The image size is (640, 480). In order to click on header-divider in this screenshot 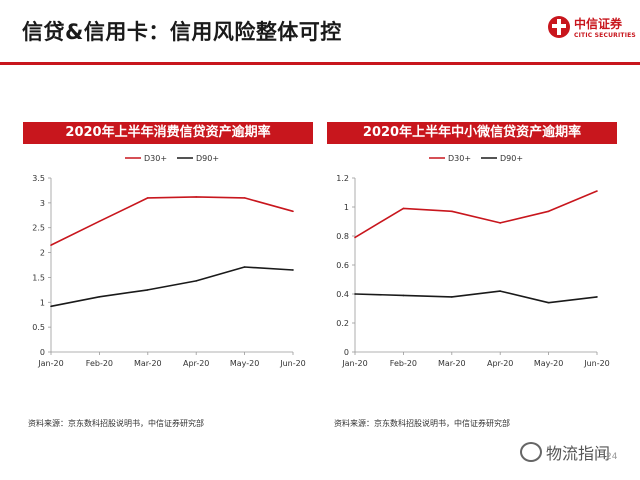, I will do `click(320, 63)`.